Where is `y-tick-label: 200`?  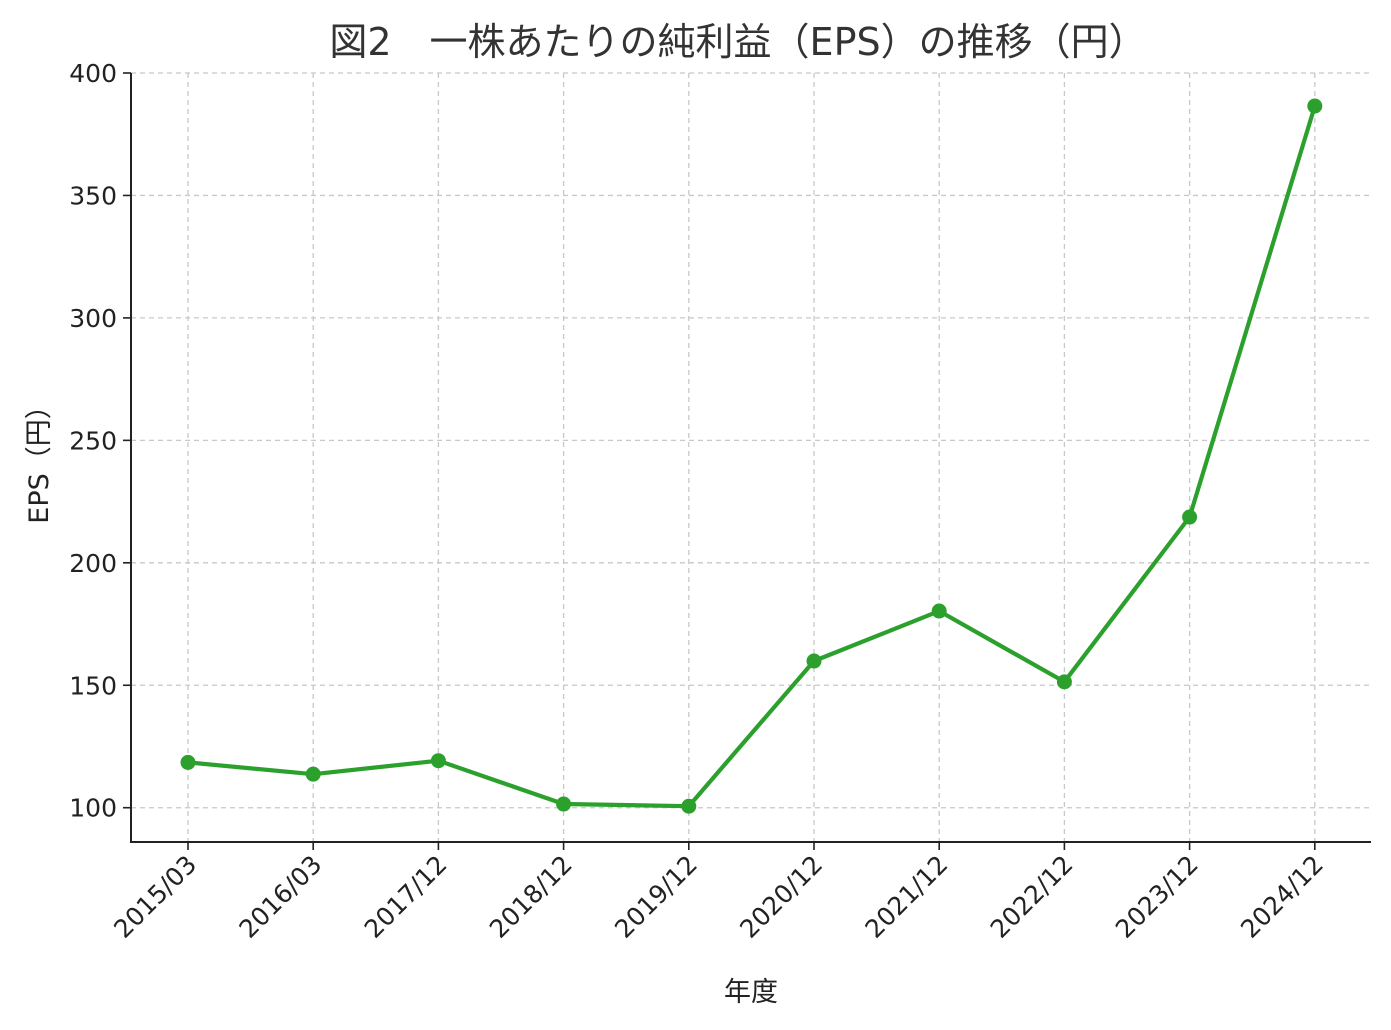 y-tick-label: 200 is located at coordinates (93, 563).